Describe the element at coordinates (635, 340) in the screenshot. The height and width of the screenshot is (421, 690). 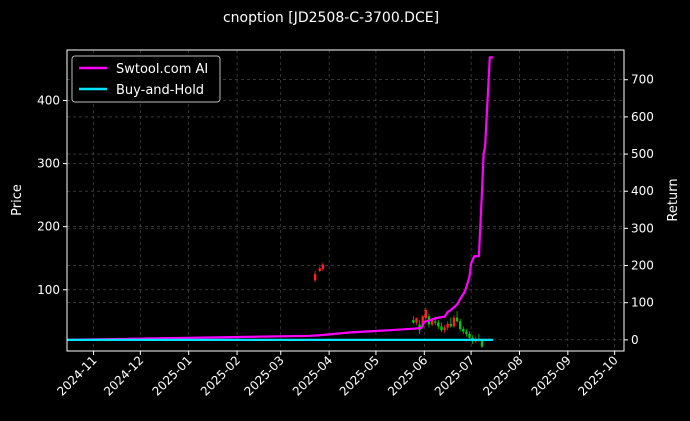
I see `y-right-tick-label: 0` at that location.